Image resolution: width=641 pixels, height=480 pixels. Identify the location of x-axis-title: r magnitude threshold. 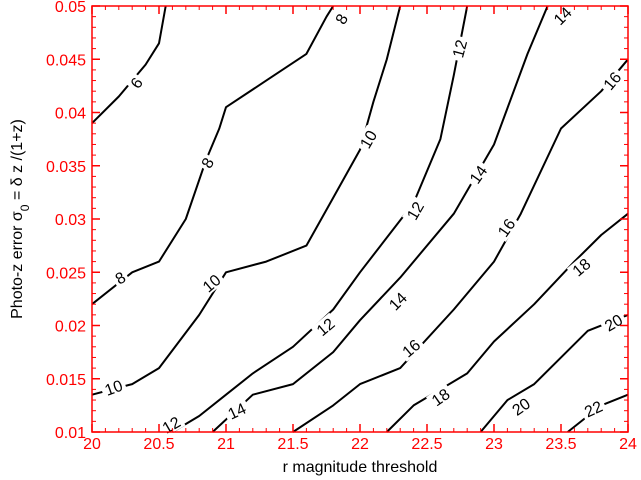
(360, 467).